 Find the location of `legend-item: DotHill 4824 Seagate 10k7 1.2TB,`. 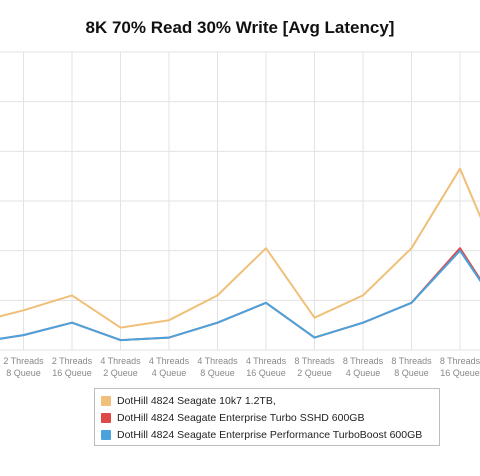

legend-item: DotHill 4824 Seagate 10k7 1.2TB, is located at coordinates (270, 400).